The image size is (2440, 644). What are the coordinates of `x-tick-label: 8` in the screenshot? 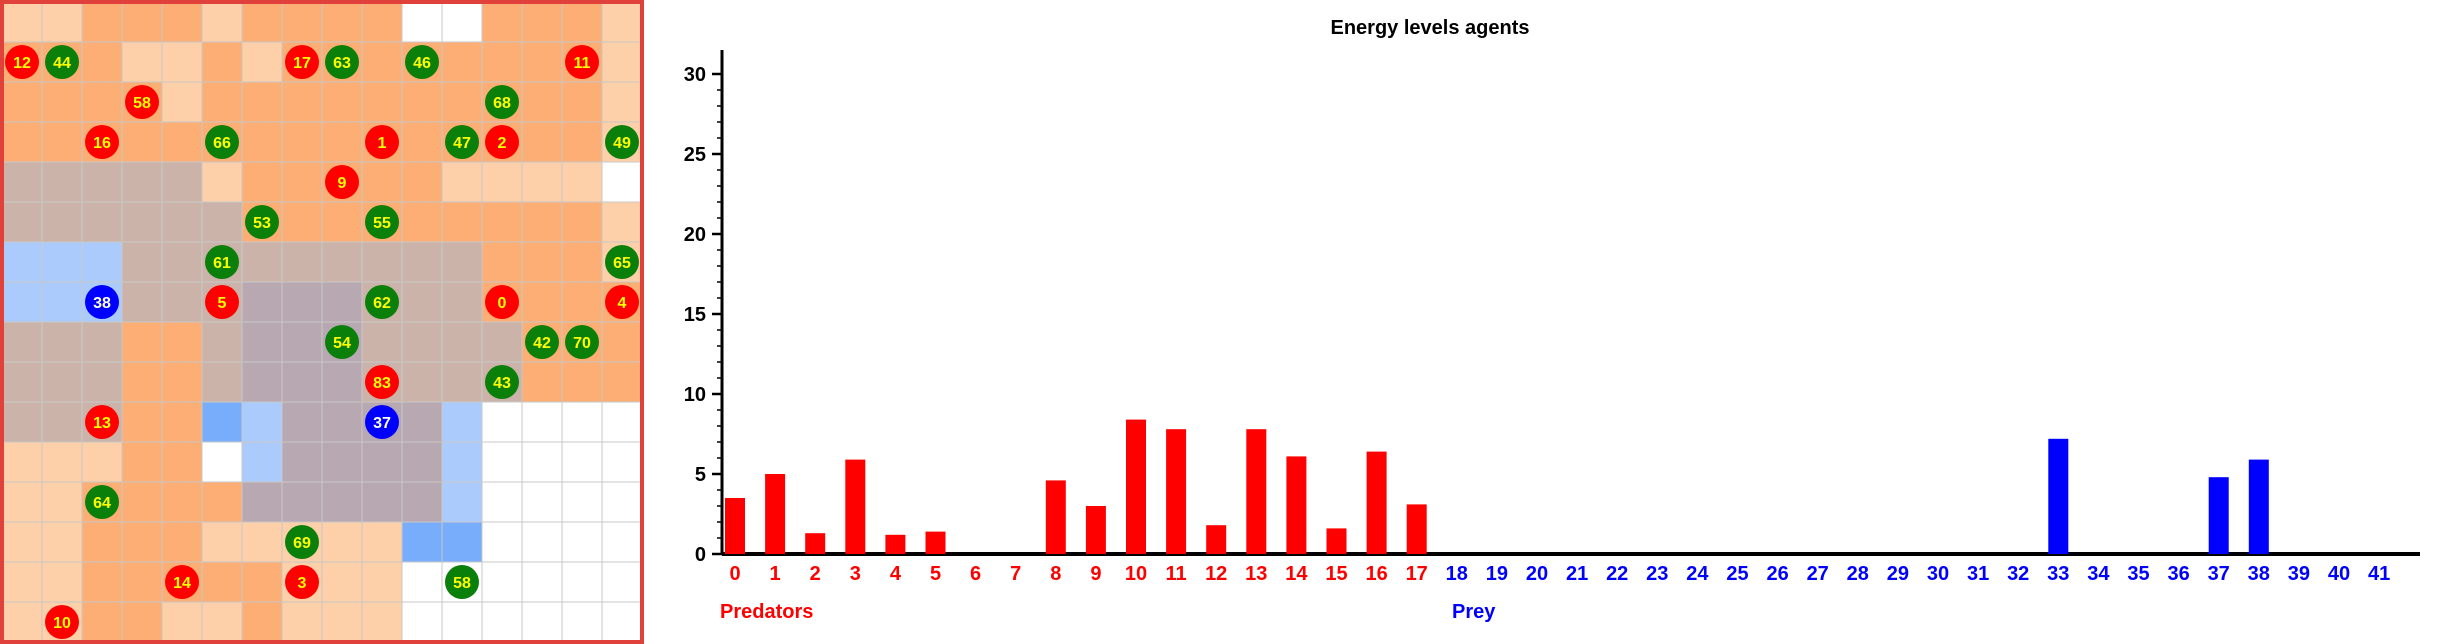 It's located at (1055, 574).